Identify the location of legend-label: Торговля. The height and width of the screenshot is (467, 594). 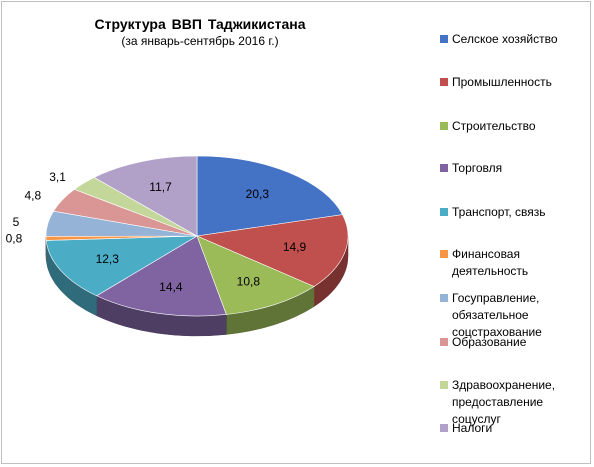
(477, 168).